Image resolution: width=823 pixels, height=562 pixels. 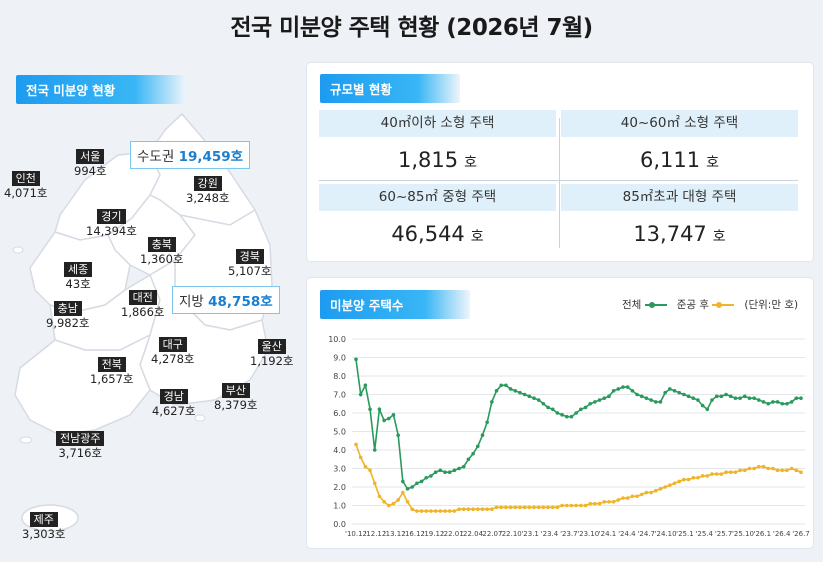 I want to click on size-cell-value: 6,111, so click(x=670, y=160).